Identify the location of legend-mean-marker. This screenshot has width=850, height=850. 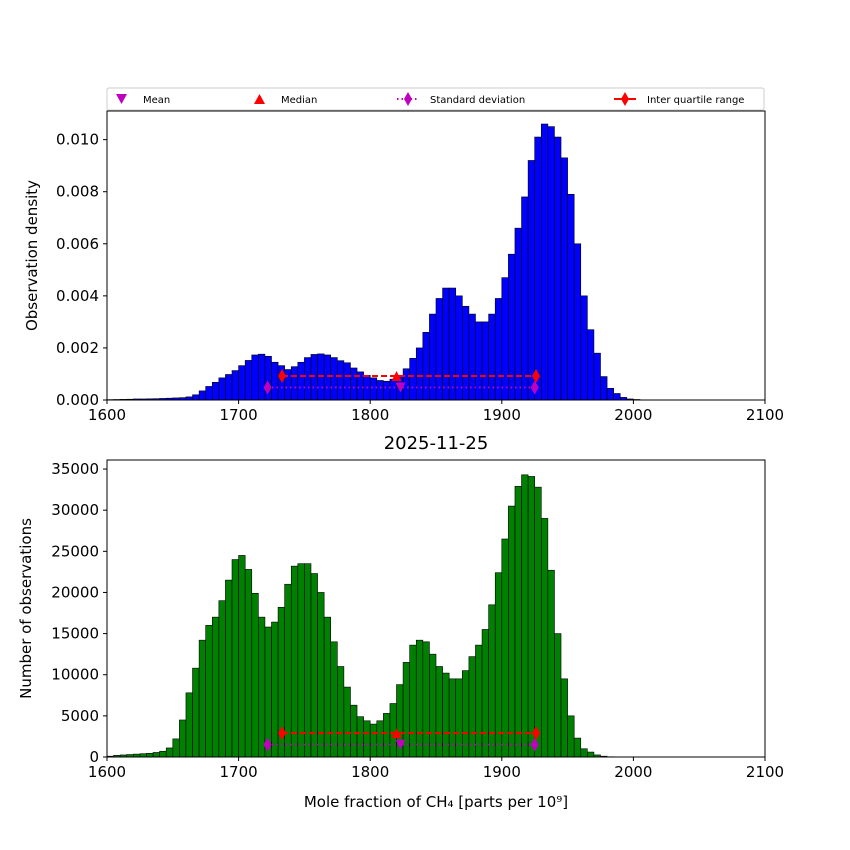
(121, 99).